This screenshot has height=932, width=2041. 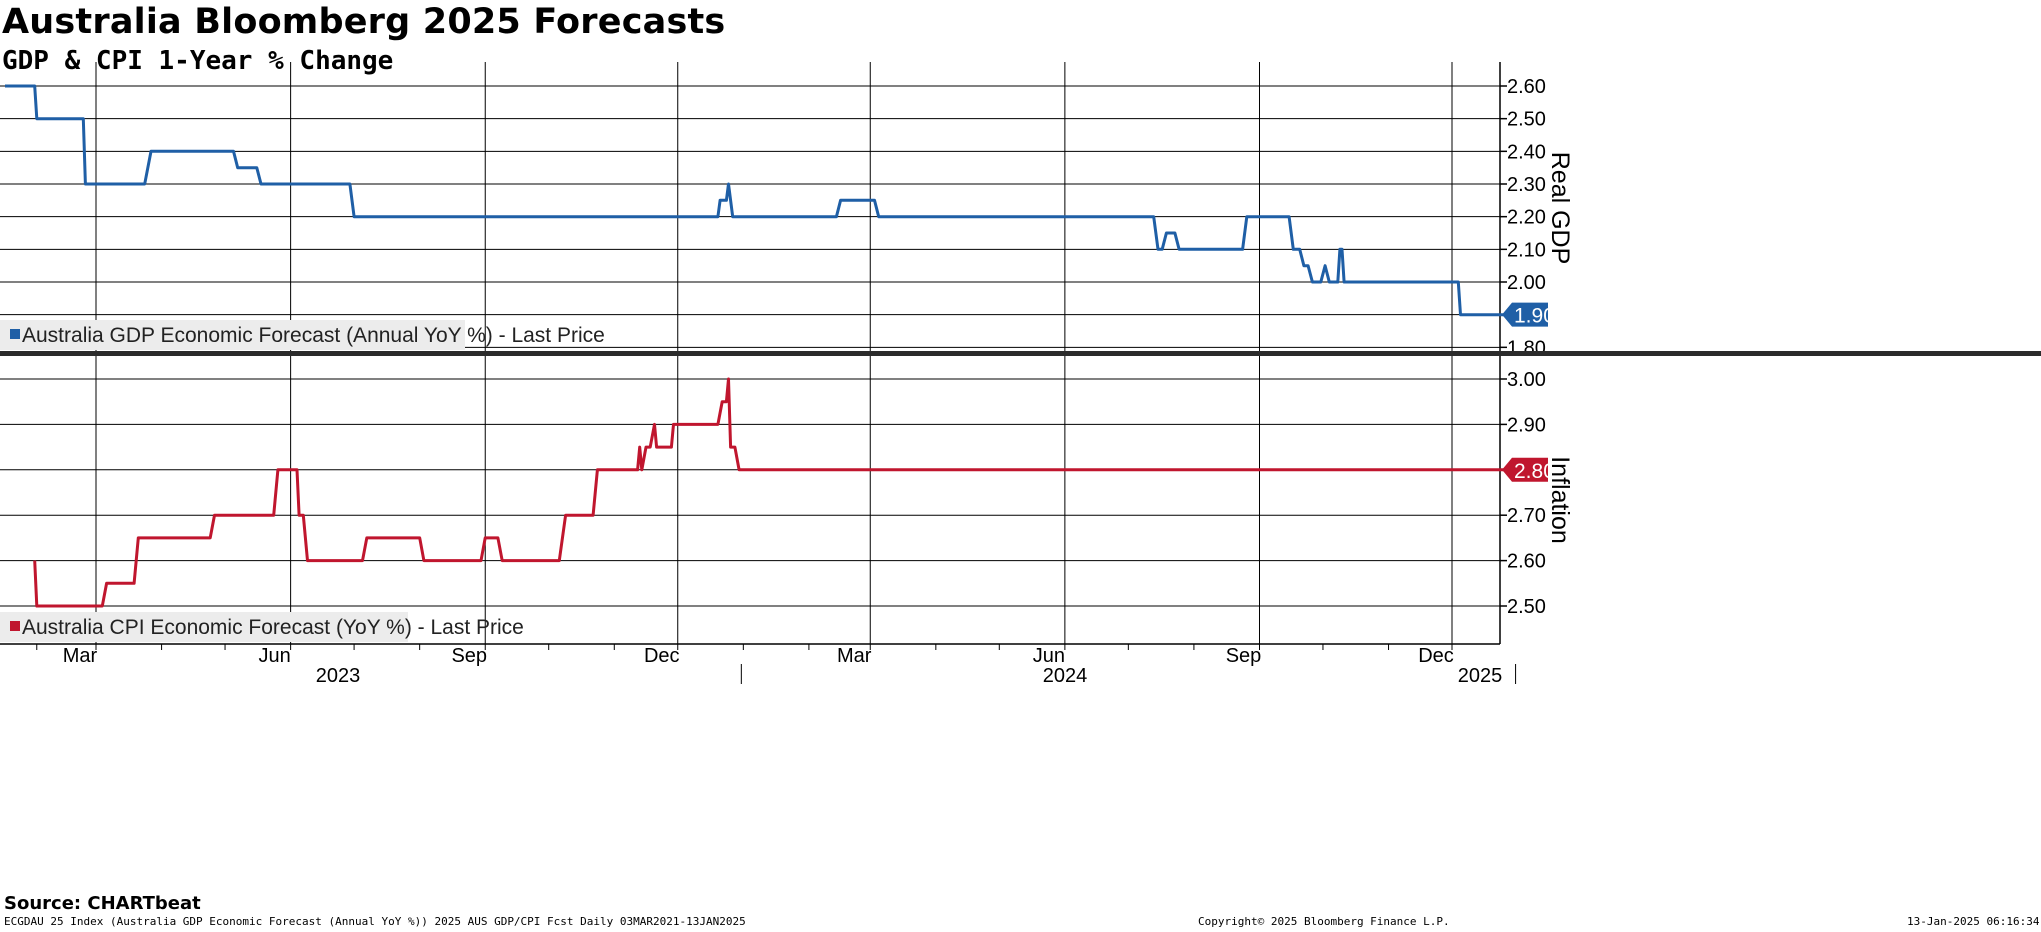 What do you see at coordinates (198, 61) in the screenshot?
I see `chart-subtitle: GDP & CPI 1-Year % Change` at bounding box center [198, 61].